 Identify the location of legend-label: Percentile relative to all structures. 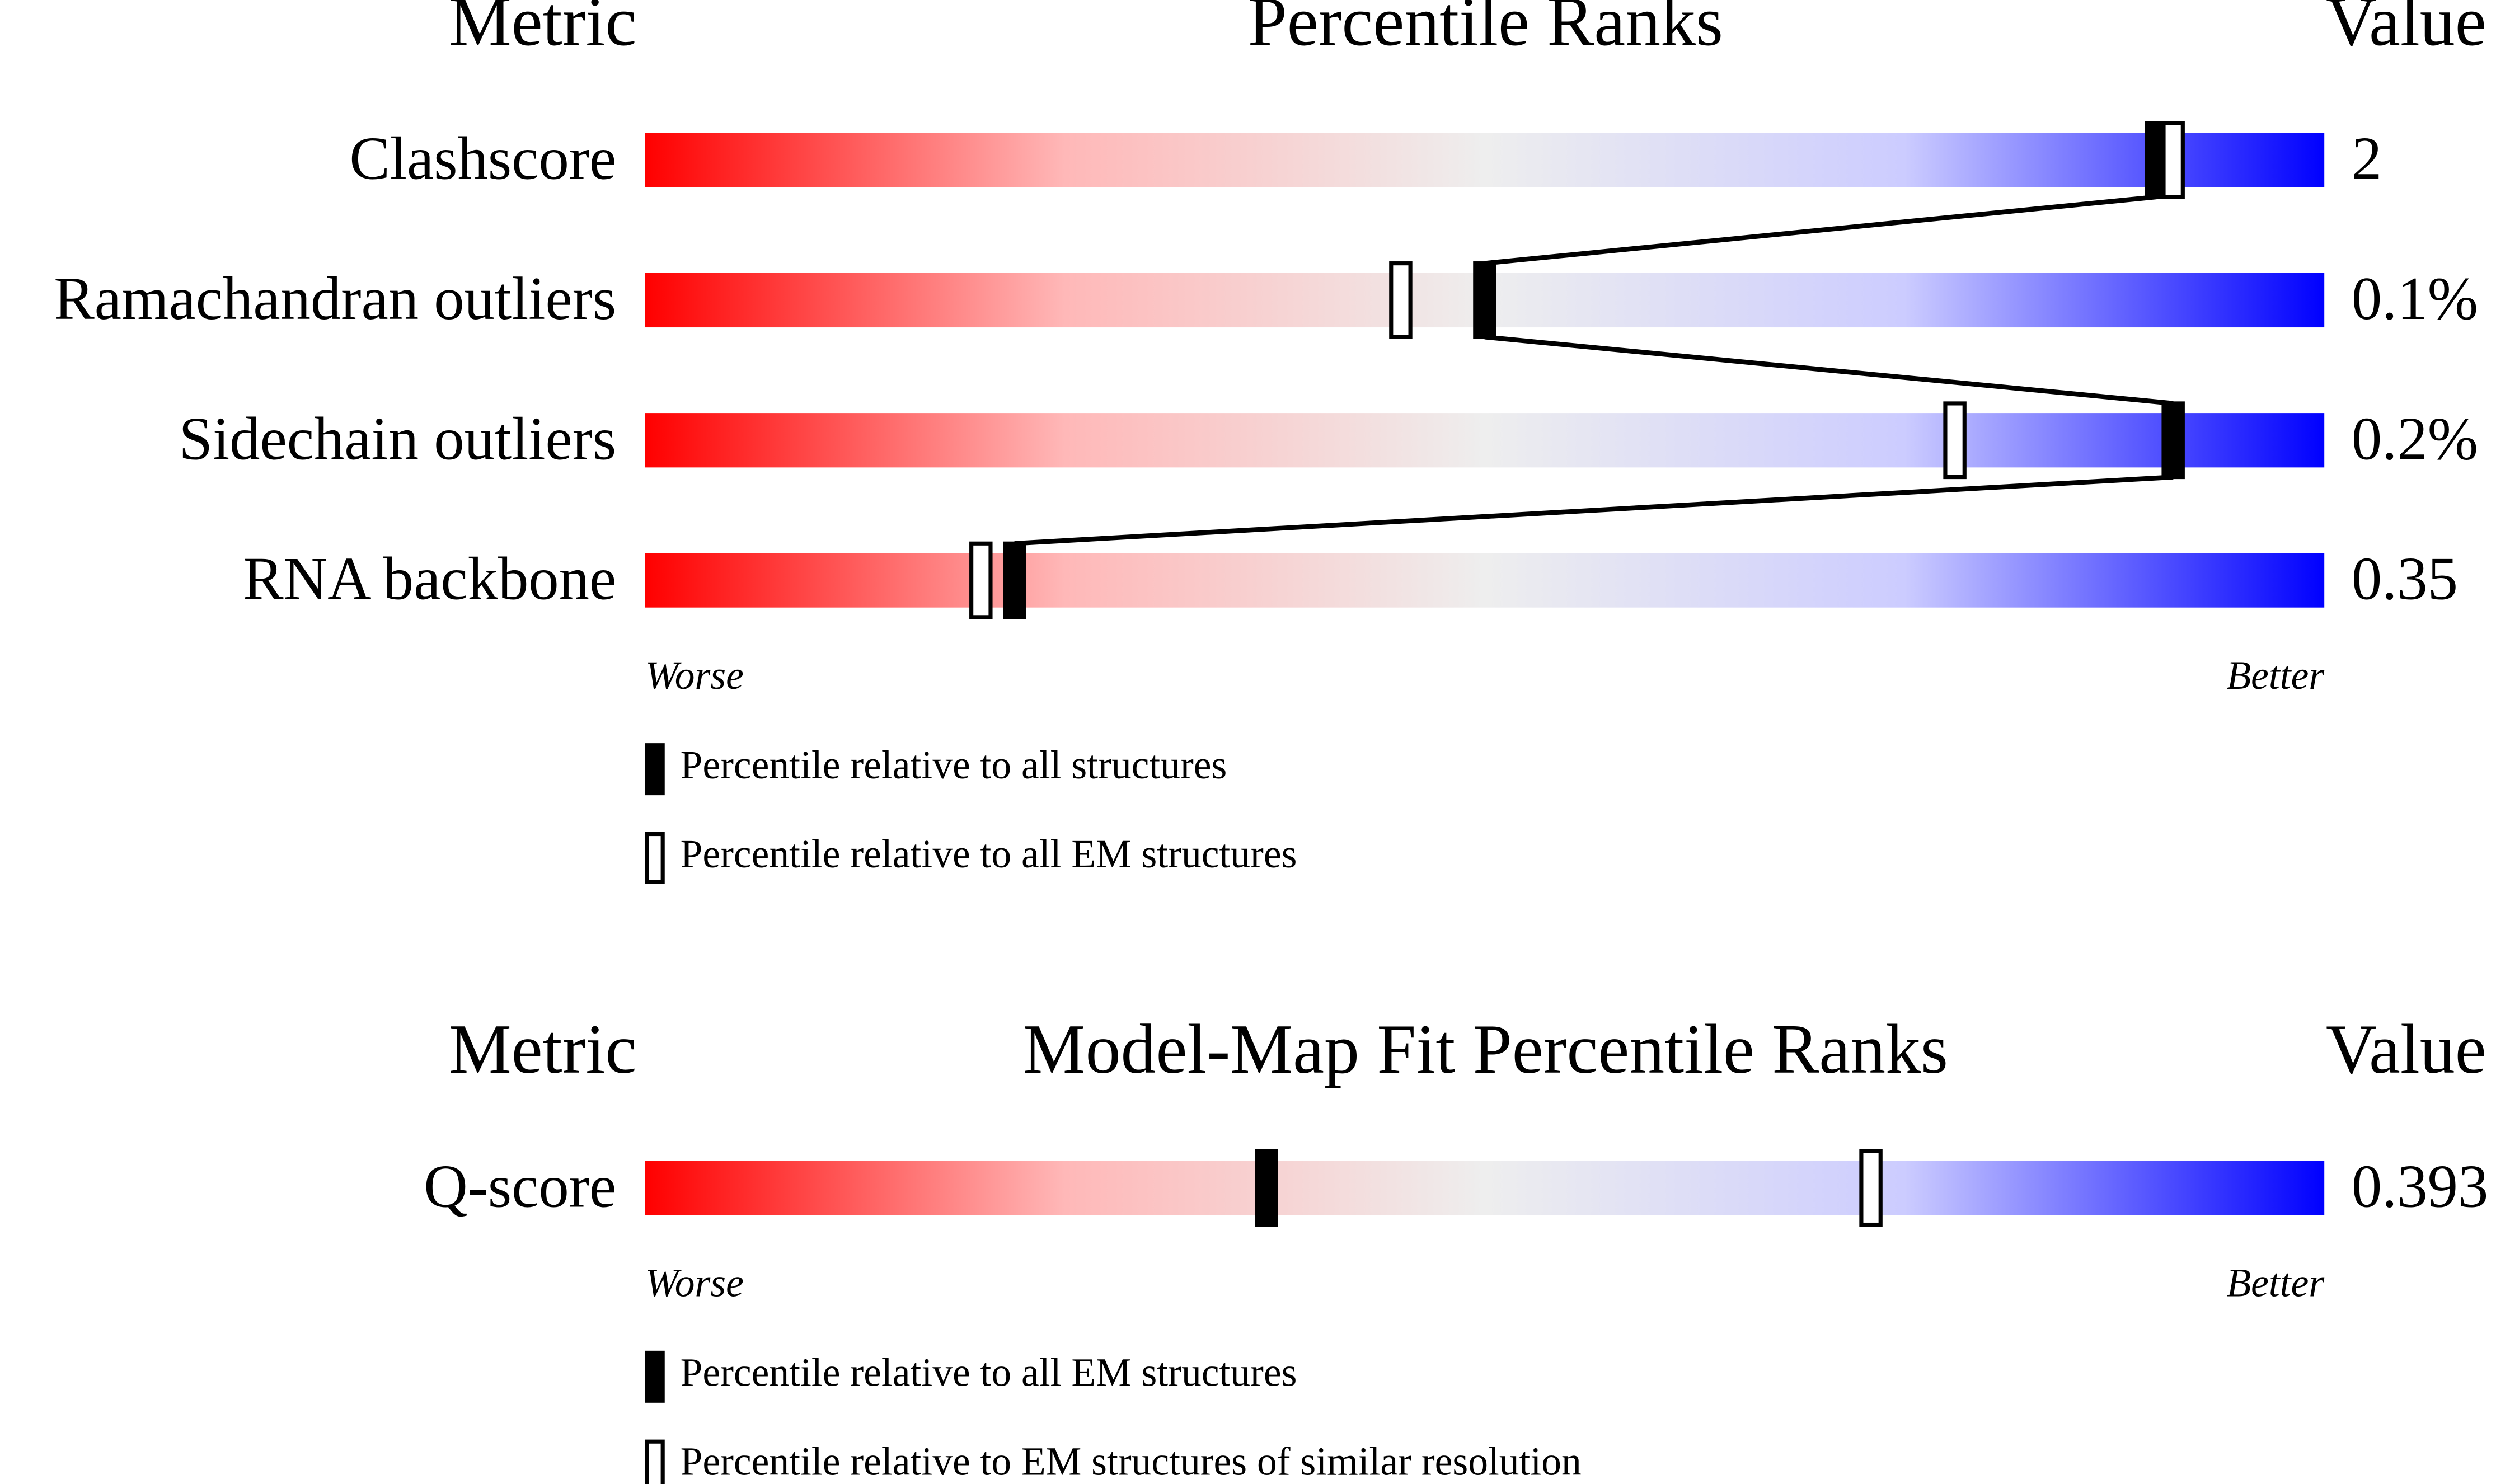
(954, 765).